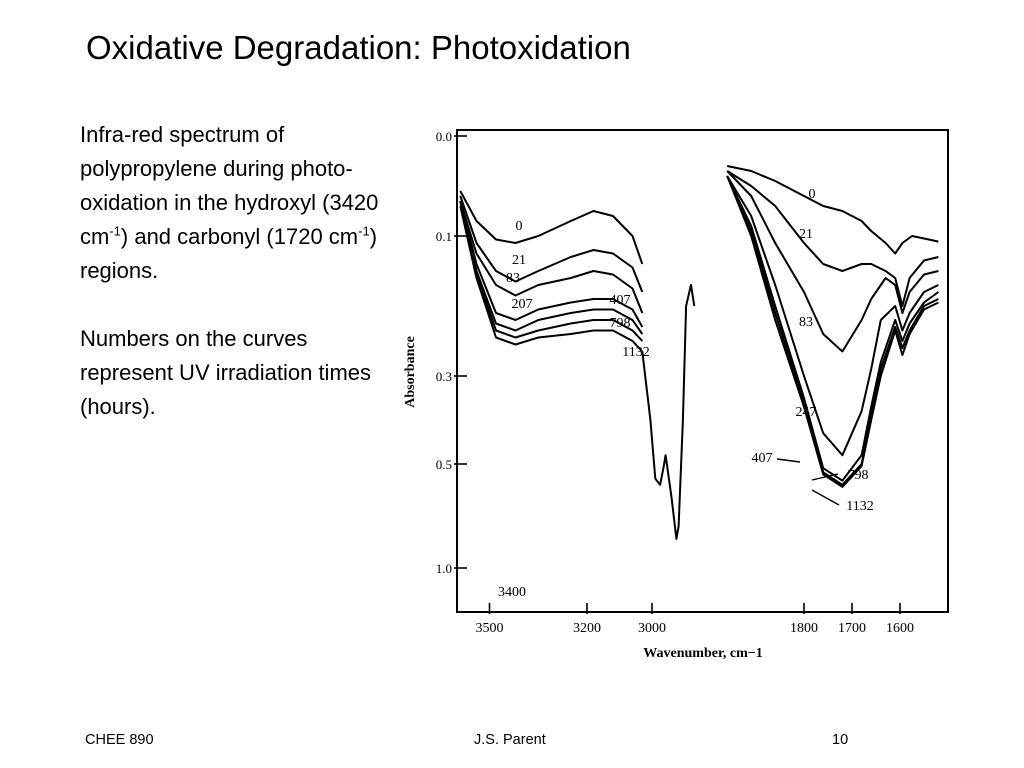 The height and width of the screenshot is (768, 1024). What do you see at coordinates (620, 323) in the screenshot?
I see `hydroxyl-curve-label: 798` at bounding box center [620, 323].